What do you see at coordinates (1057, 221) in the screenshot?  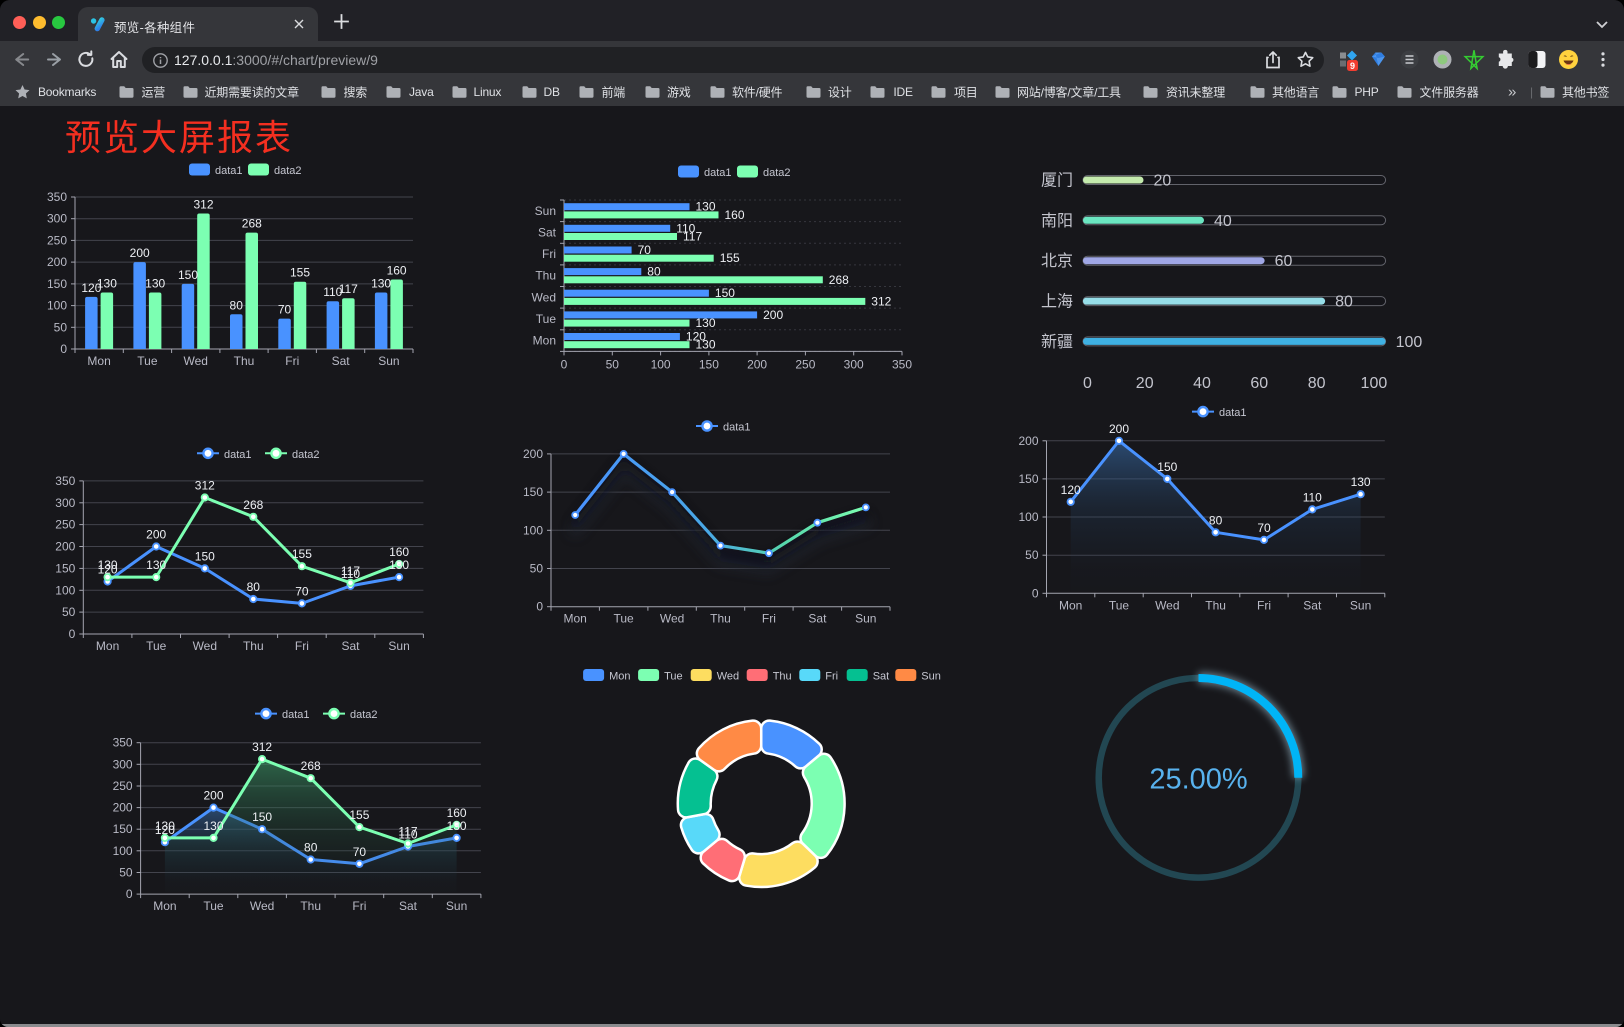 I see `svg-text: 南阳` at bounding box center [1057, 221].